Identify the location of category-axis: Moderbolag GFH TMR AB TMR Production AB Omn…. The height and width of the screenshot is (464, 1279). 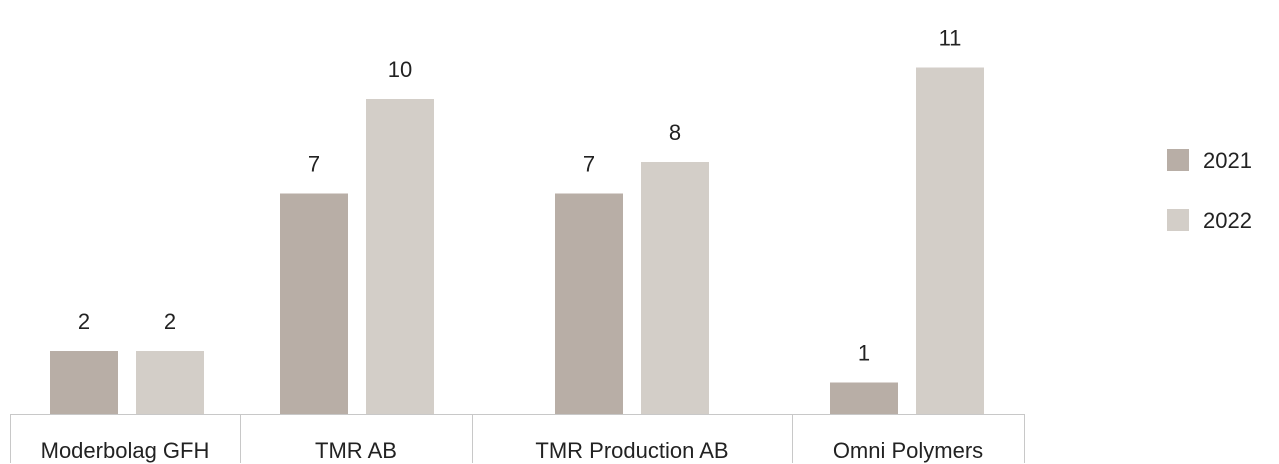
(517, 438).